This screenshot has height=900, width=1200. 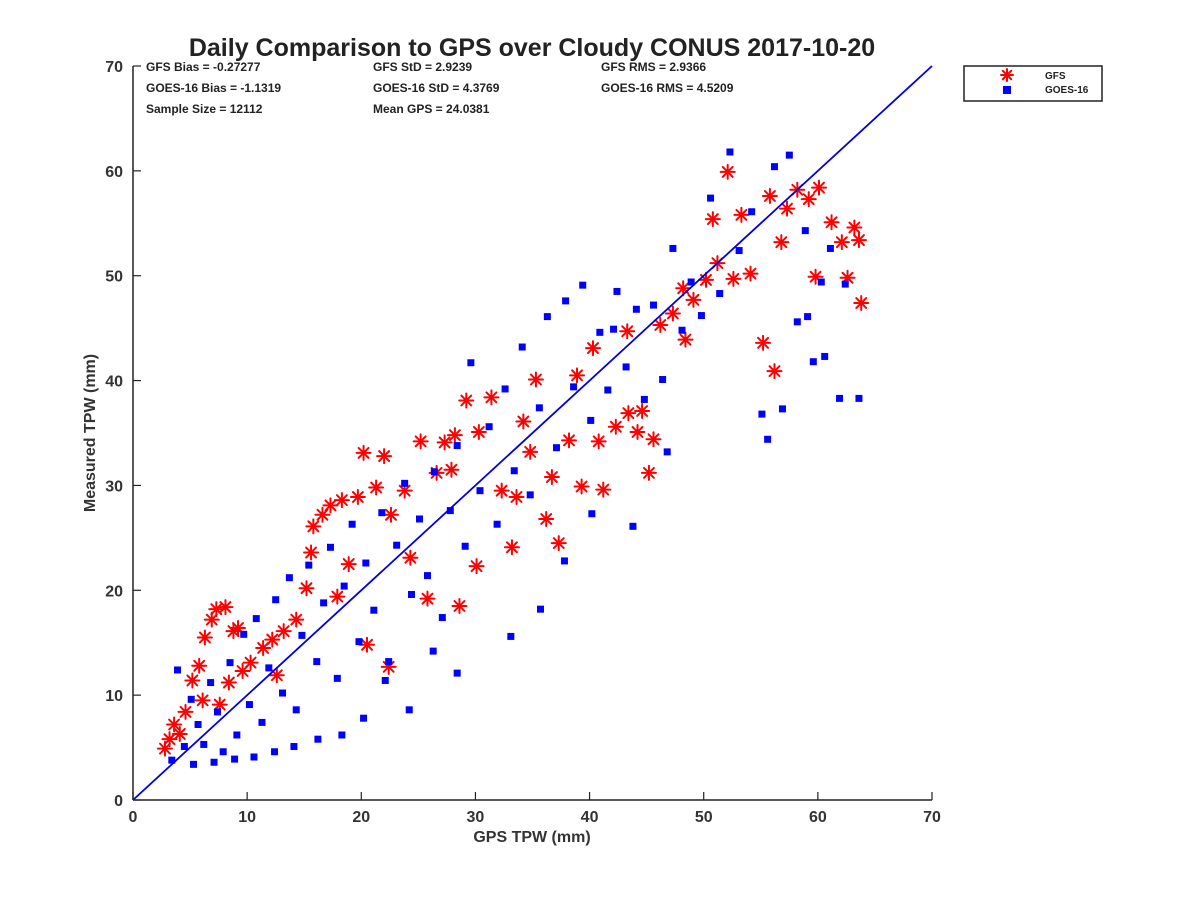 What do you see at coordinates (1067, 90) in the screenshot?
I see `legend-goes16-label: GOES-16` at bounding box center [1067, 90].